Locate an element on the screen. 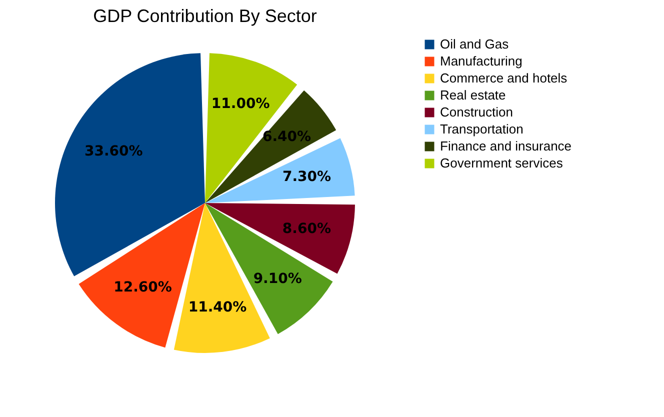 The width and height of the screenshot is (664, 417). legend-label: Real estate is located at coordinates (473, 95).